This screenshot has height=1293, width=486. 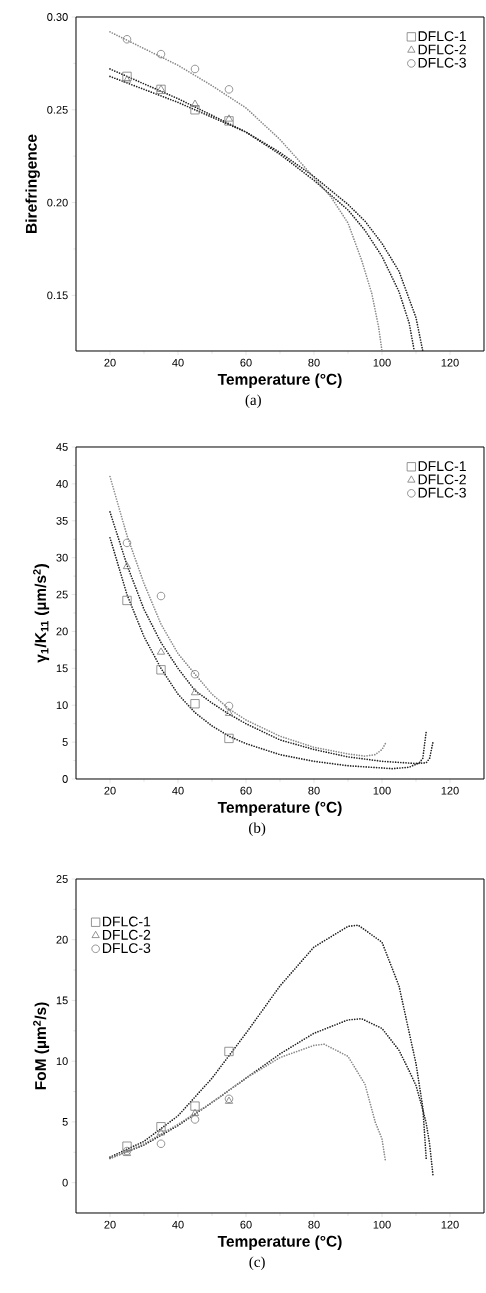 I want to click on y-tick-label: 40, so click(x=62, y=484).